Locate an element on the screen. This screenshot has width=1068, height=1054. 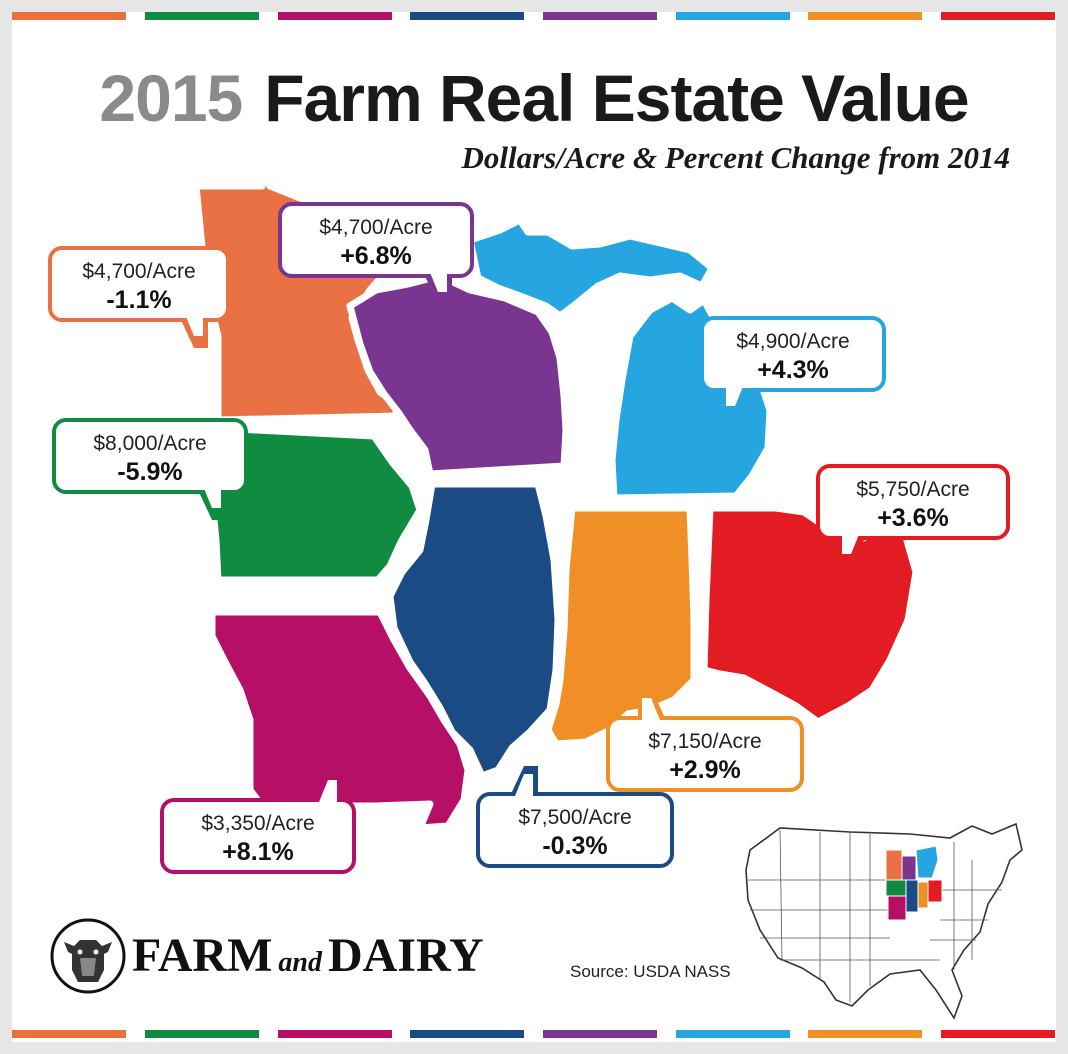
state-missouri is located at coordinates (340, 720).